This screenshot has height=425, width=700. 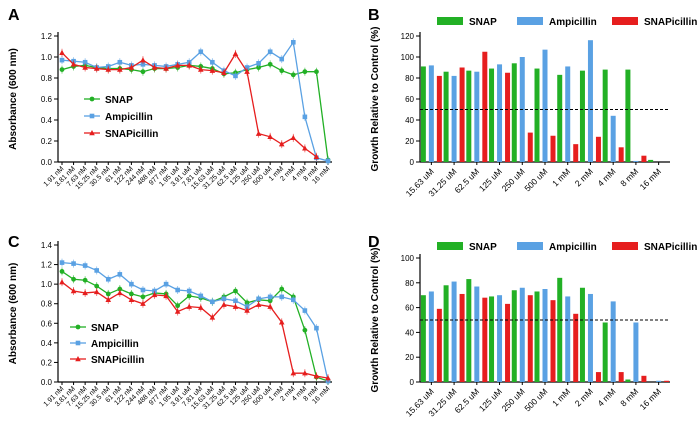 I want to click on panel-d-legend-label: Ampicillin, so click(x=573, y=247).